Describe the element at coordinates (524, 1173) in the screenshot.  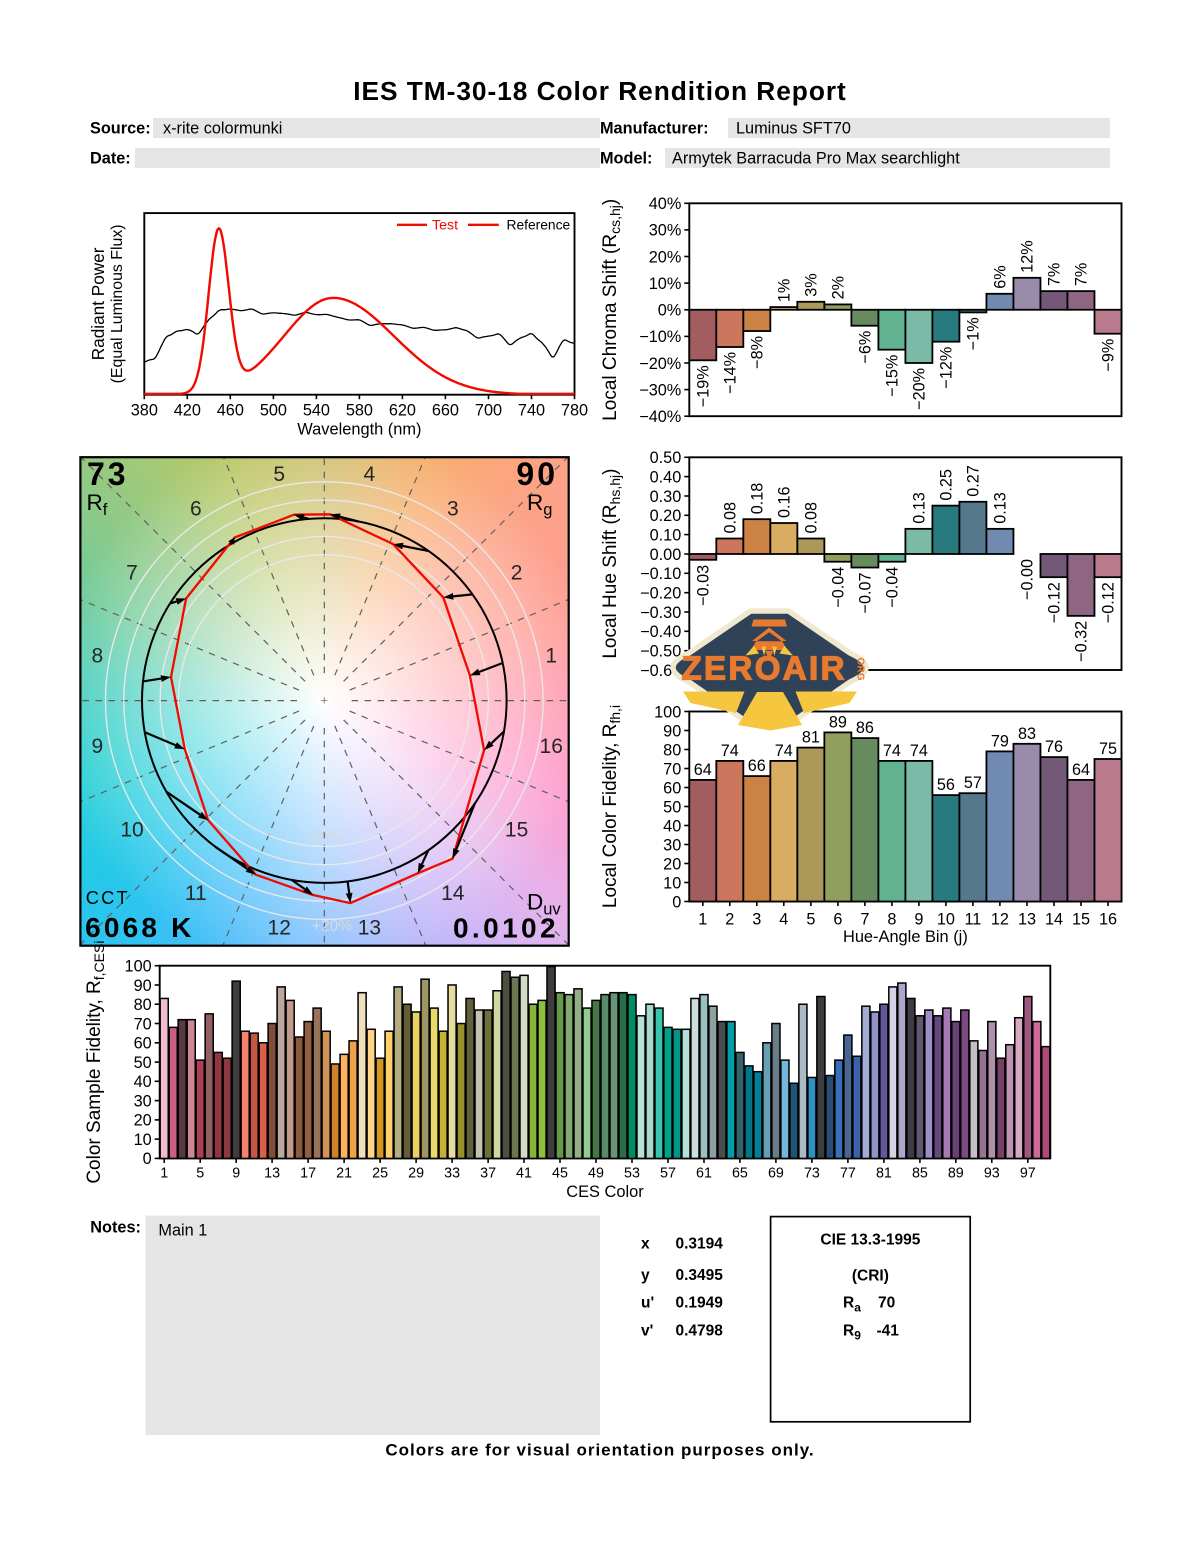
I see `svg-text: 41` at that location.